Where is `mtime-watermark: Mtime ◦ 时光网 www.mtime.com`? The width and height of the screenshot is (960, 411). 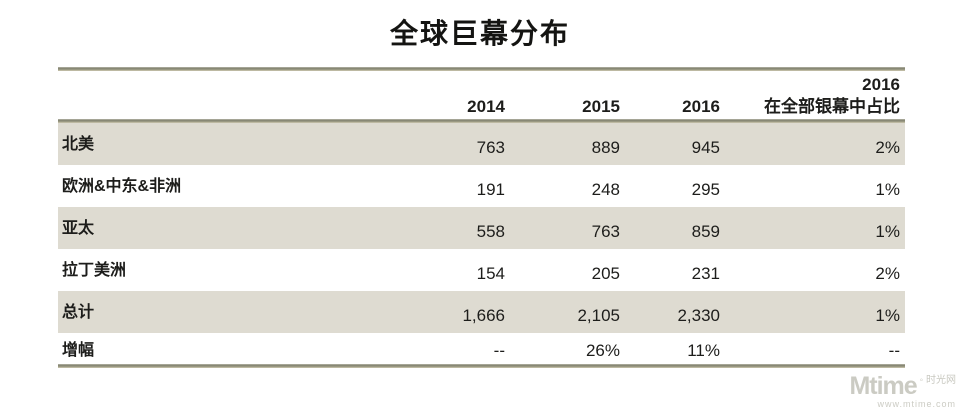
mtime-watermark: Mtime ◦ 时光网 www.mtime.com is located at coordinates (902, 391).